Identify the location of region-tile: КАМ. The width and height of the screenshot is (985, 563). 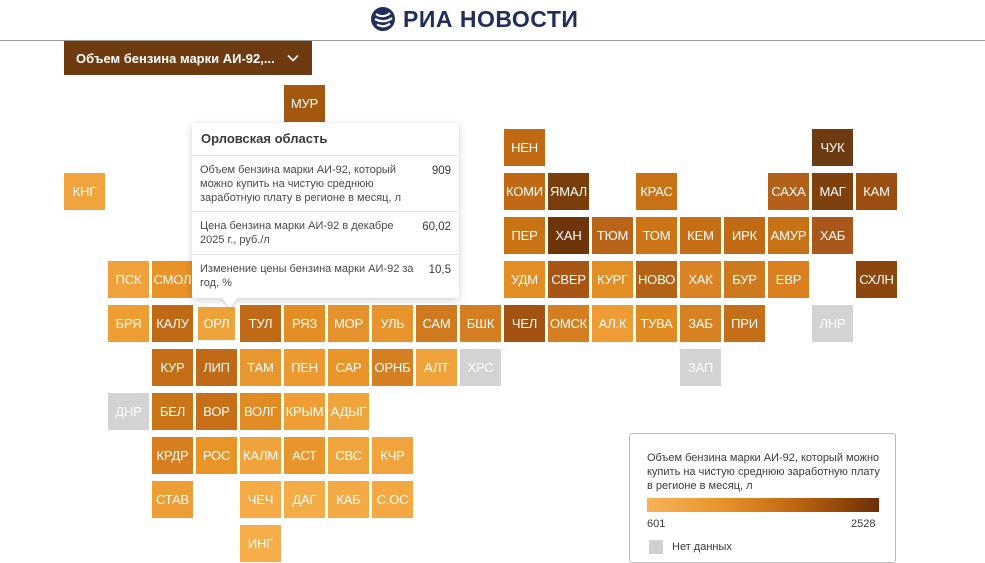
(876, 191).